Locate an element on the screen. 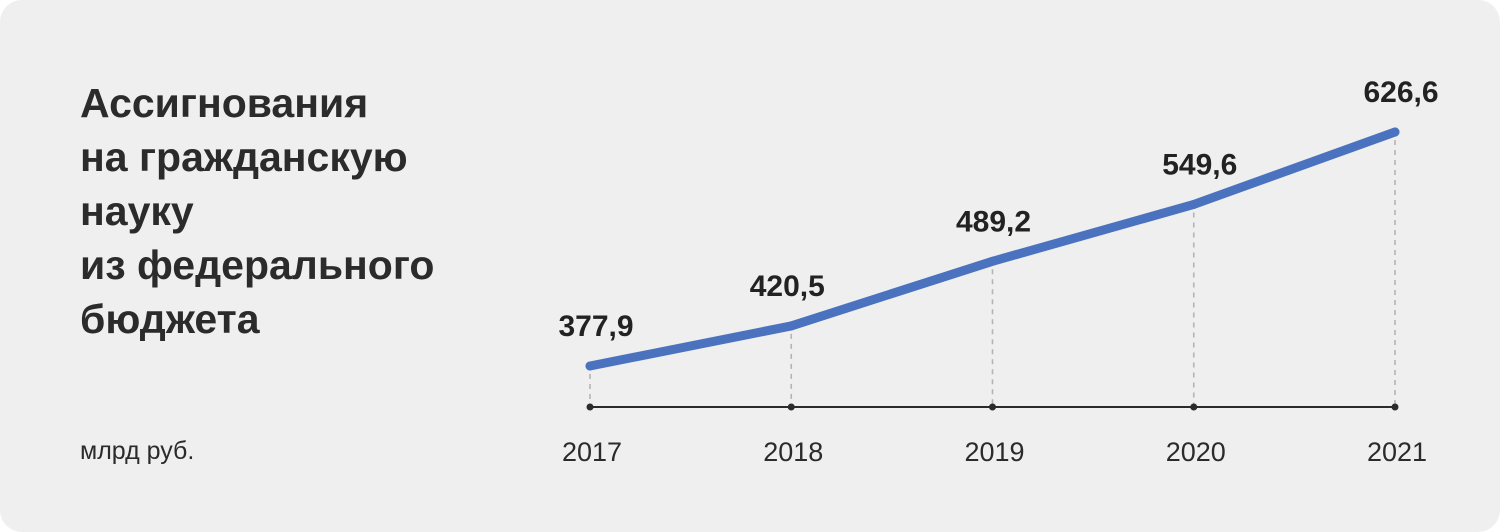 The height and width of the screenshot is (532, 1500). chart-title-line: бюджета is located at coordinates (170, 319).